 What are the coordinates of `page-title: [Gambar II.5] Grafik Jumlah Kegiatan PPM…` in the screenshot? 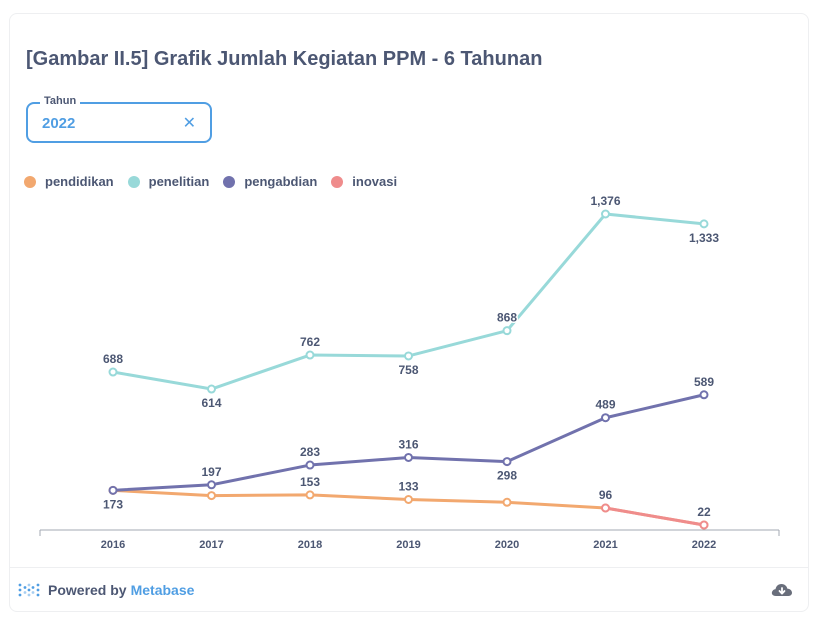 It's located at (284, 59).